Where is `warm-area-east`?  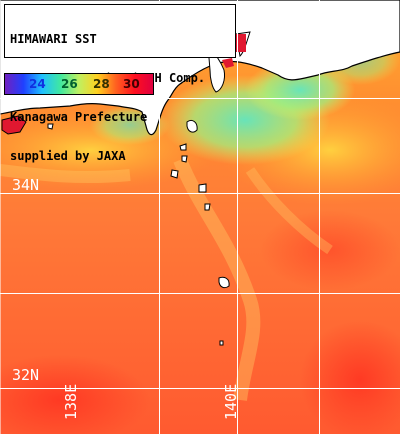
warm-area-east is located at coordinates (330, 250).